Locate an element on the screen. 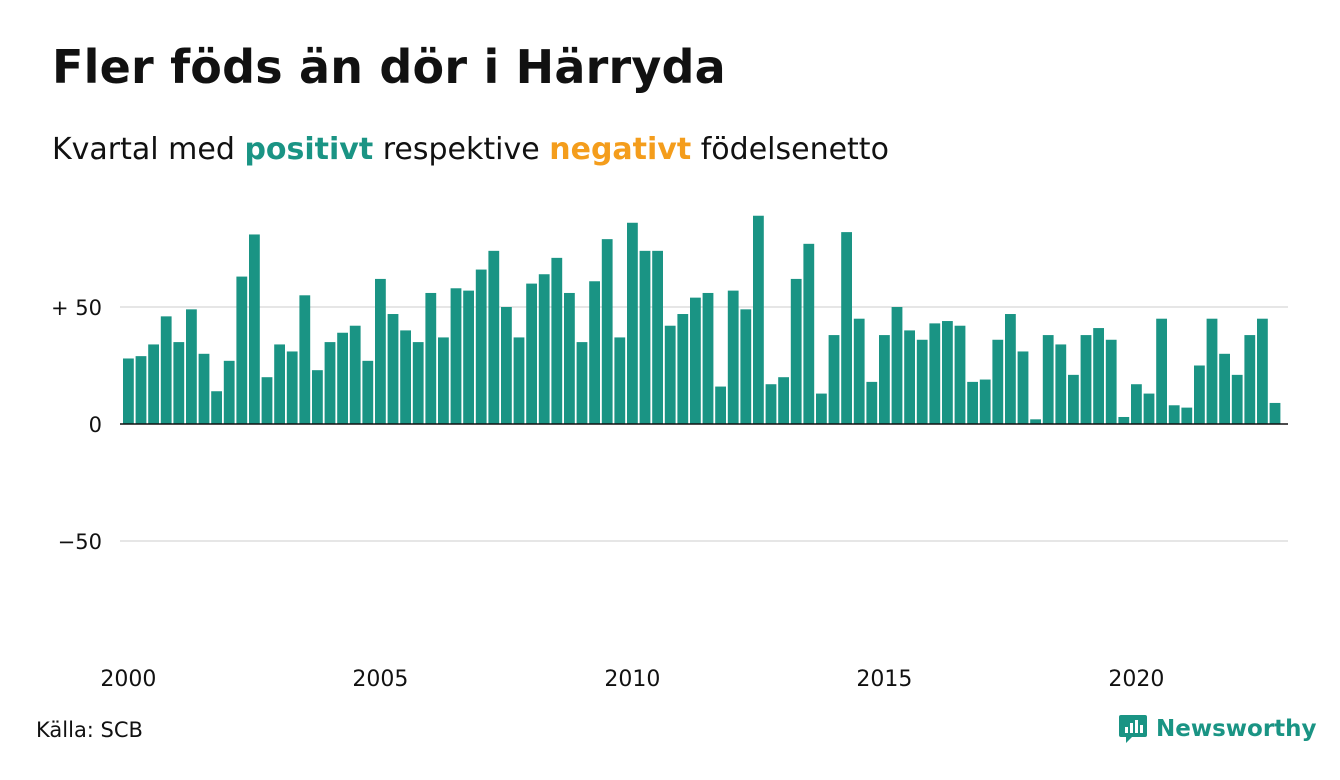 The image size is (1340, 780). subtitle-negative: negativt is located at coordinates (620, 149).